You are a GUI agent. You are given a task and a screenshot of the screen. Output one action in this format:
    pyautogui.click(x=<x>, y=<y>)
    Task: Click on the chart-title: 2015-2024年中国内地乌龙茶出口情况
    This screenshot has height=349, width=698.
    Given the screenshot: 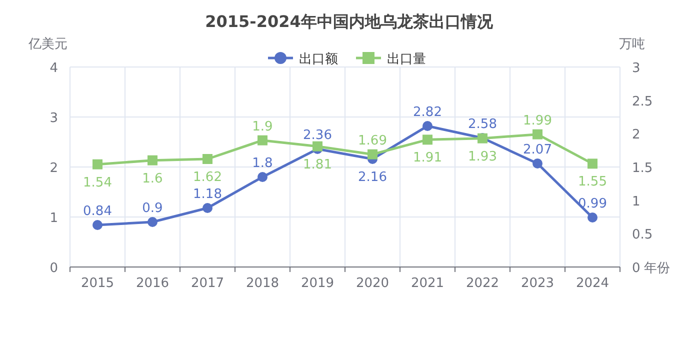 What is the action you would take?
    pyautogui.click(x=349, y=21)
    